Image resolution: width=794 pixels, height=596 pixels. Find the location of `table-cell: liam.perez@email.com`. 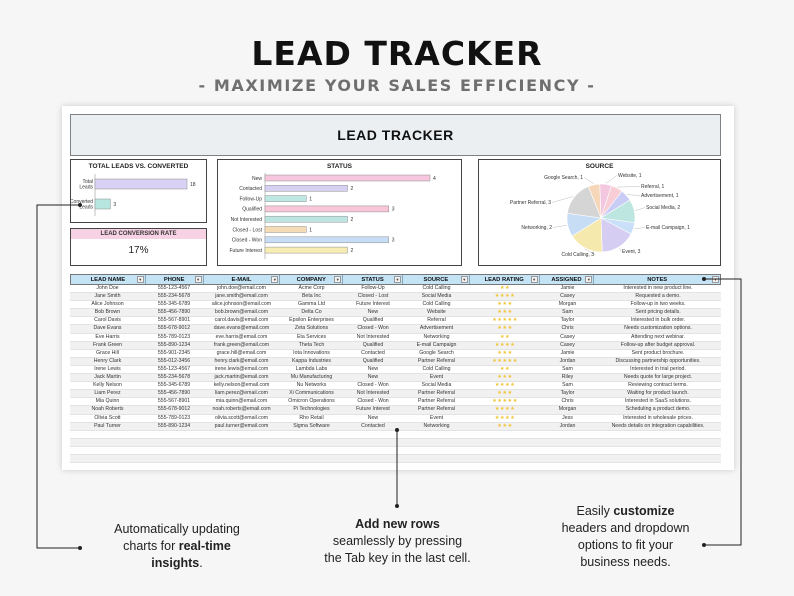

table-cell: liam.perez@email.com is located at coordinates (241, 393).